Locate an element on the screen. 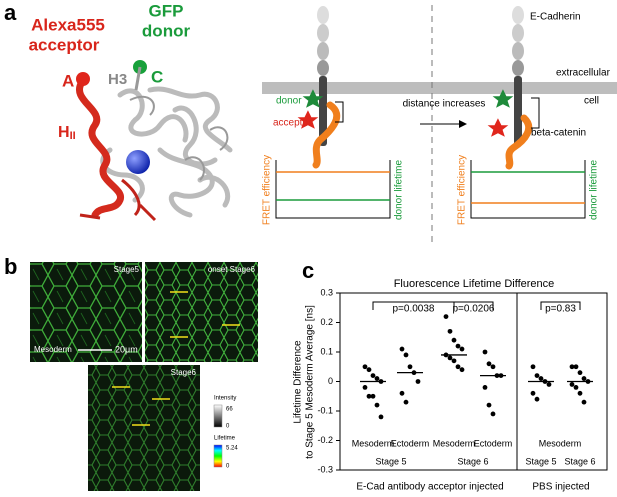  axis-title: Lifetime Difference is located at coordinates (298, 382).